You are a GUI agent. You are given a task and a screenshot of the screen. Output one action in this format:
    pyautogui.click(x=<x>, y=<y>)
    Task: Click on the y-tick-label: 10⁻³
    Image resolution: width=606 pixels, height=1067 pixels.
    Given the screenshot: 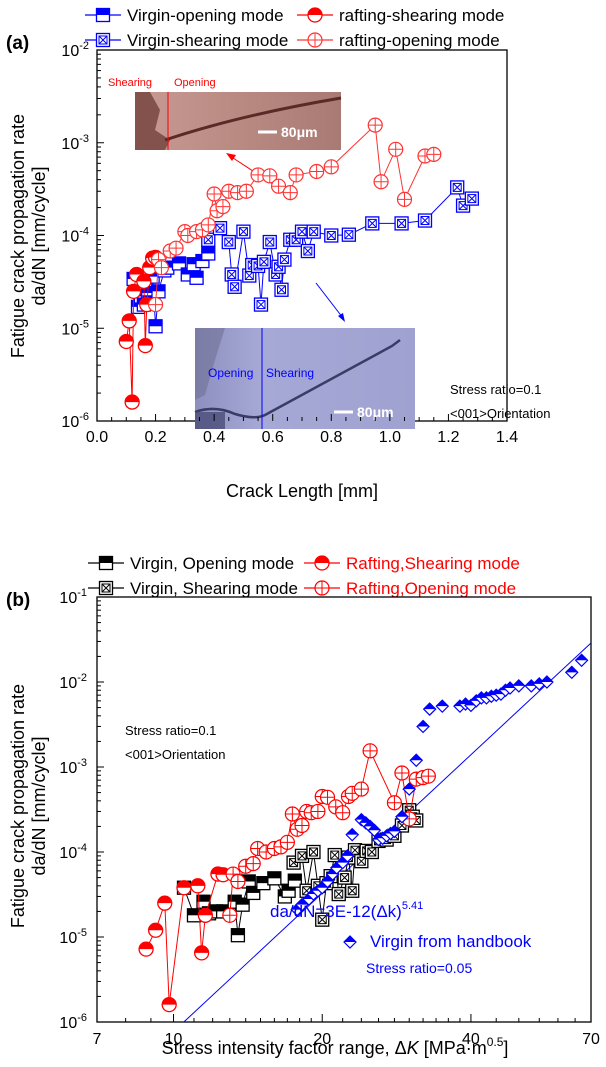 What is the action you would take?
    pyautogui.click(x=75, y=143)
    